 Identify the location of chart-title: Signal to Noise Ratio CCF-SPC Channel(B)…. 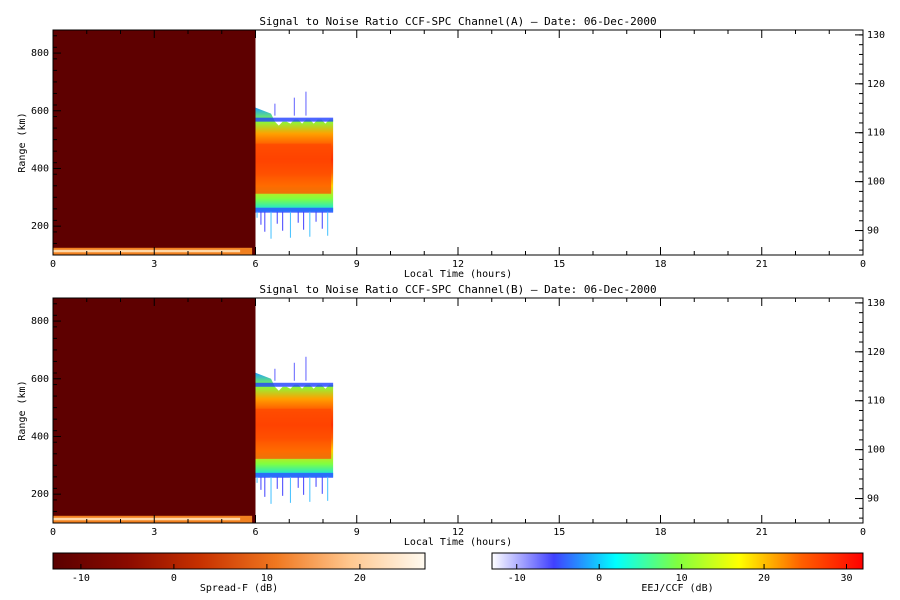
(457, 289).